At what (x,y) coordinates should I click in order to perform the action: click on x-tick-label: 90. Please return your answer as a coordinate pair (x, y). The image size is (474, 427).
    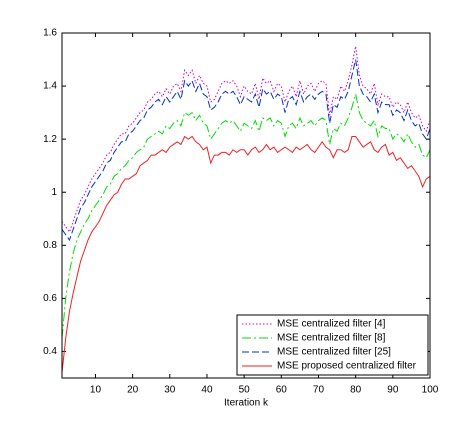
    Looking at the image, I should click on (393, 390).